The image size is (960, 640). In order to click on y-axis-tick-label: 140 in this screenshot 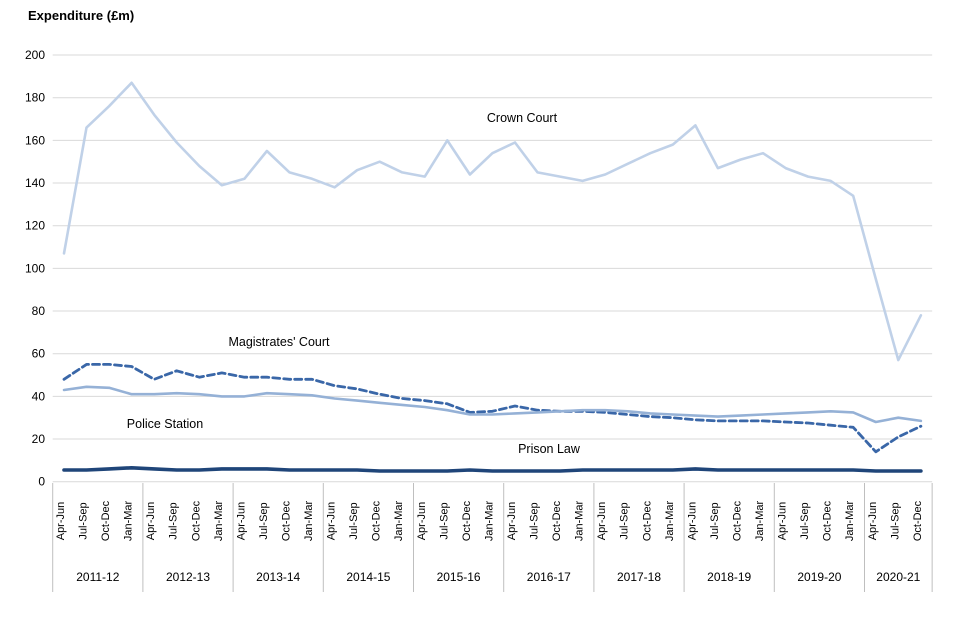, I will do `click(35, 183)`.